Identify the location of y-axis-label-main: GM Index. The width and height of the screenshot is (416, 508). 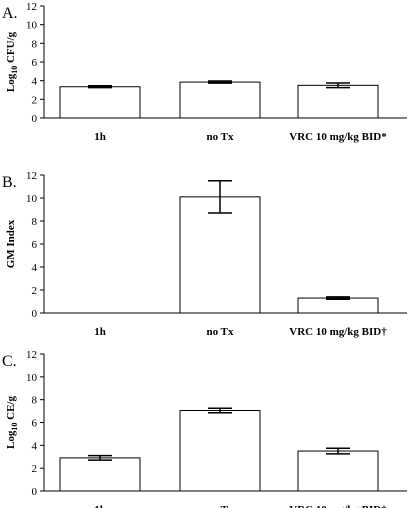
(11, 243).